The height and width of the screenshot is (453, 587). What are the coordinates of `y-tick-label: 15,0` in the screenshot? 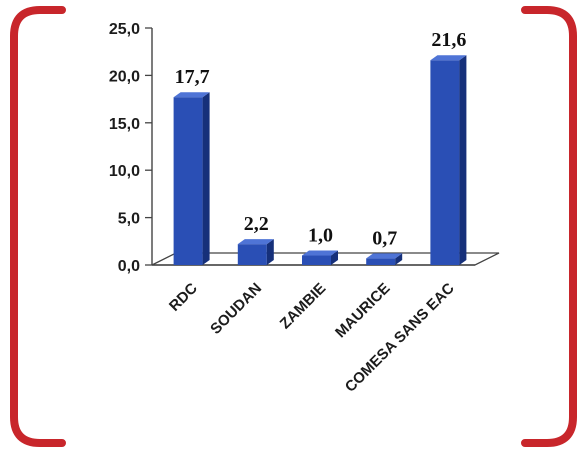 It's located at (124, 124).